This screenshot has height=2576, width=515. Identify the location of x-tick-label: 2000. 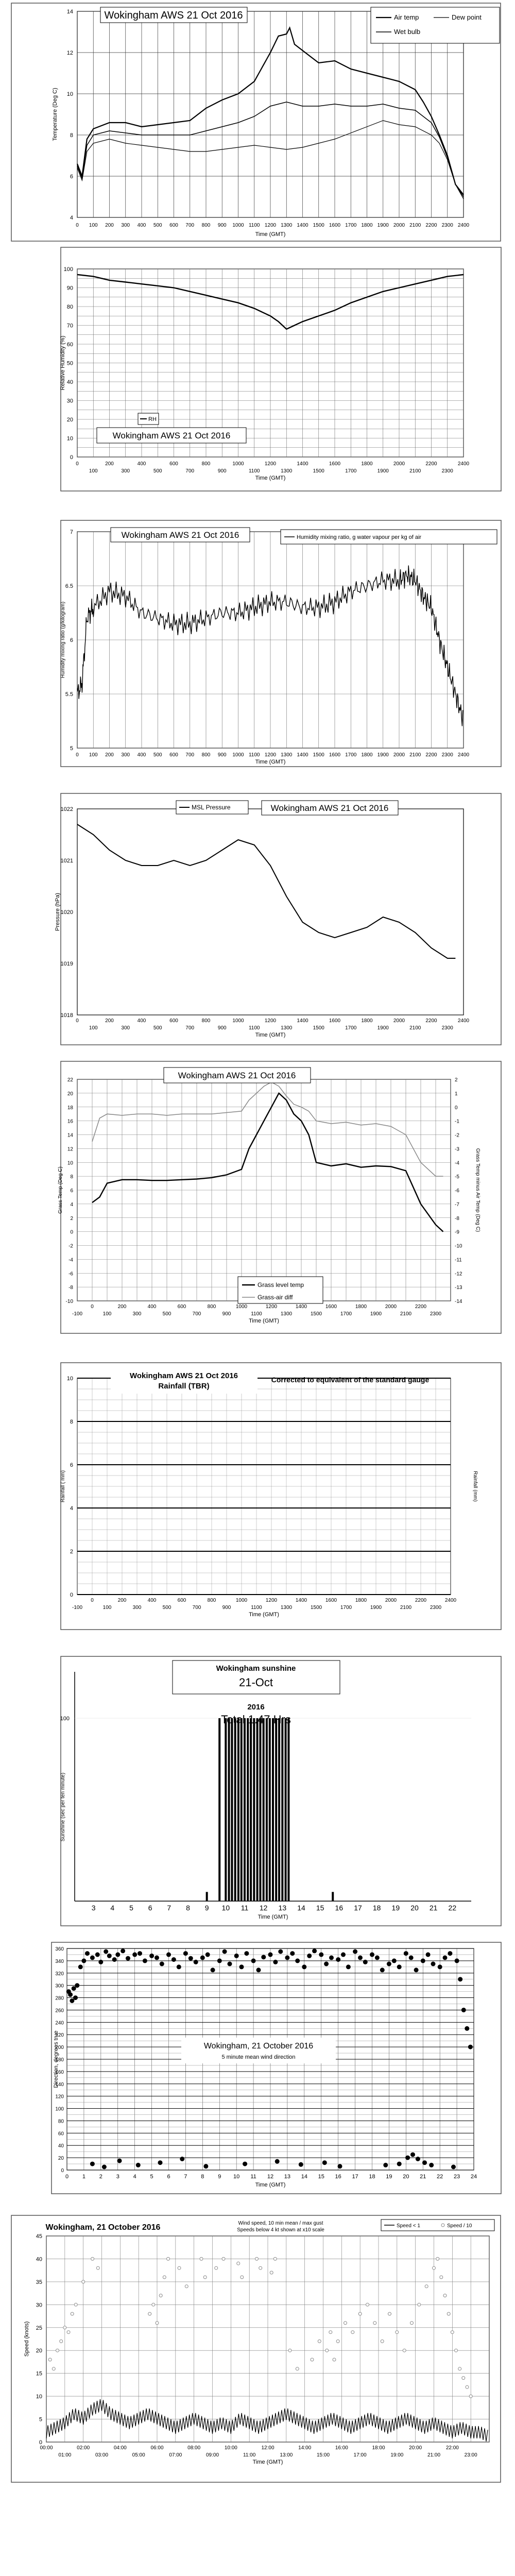
(399, 1021).